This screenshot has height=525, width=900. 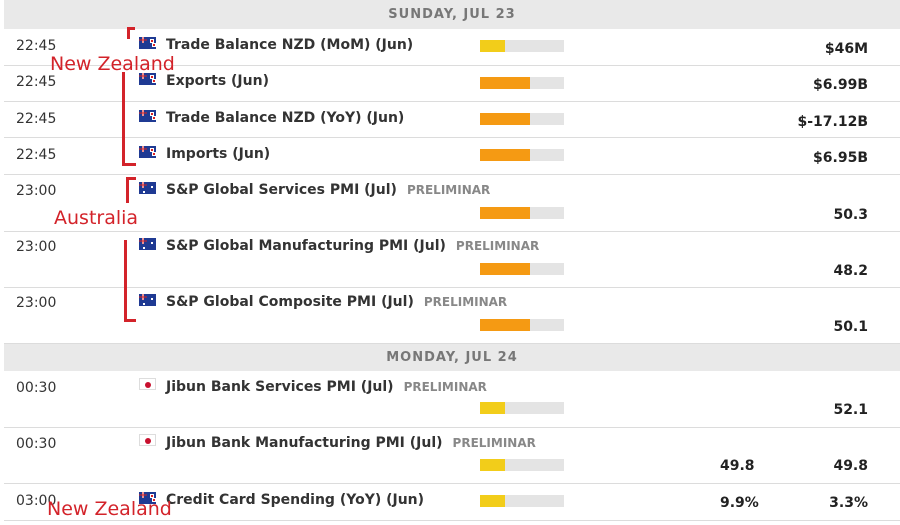 I want to click on actual-value: $-17.12B, so click(x=832, y=122).